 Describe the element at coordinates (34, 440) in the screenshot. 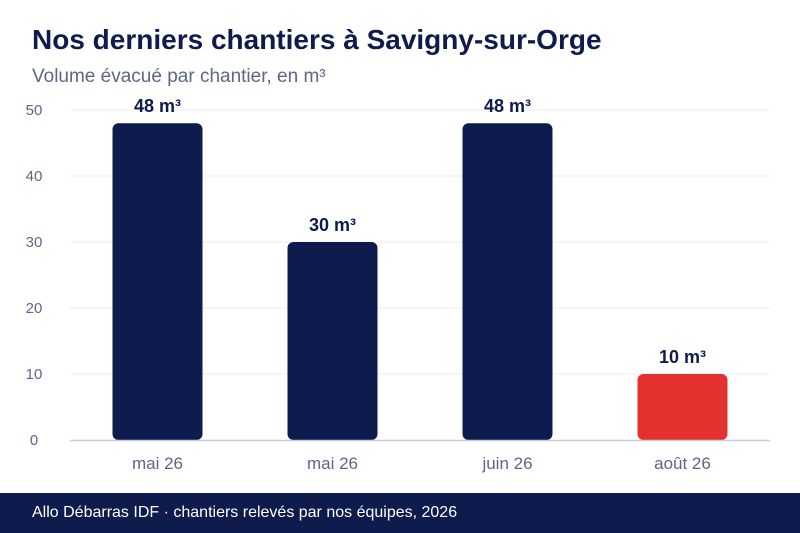

I see `y-tick-label: 0` at that location.